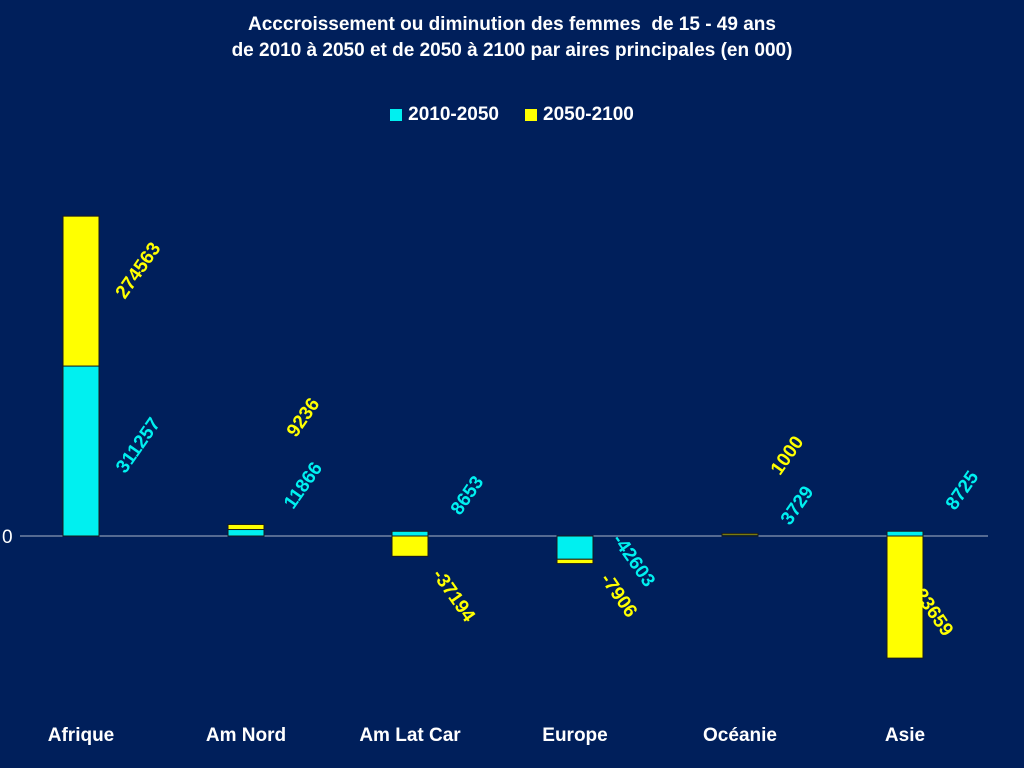  Describe the element at coordinates (303, 485) in the screenshot. I see `data-label-2010-2050-Am Nord: 11866` at that location.